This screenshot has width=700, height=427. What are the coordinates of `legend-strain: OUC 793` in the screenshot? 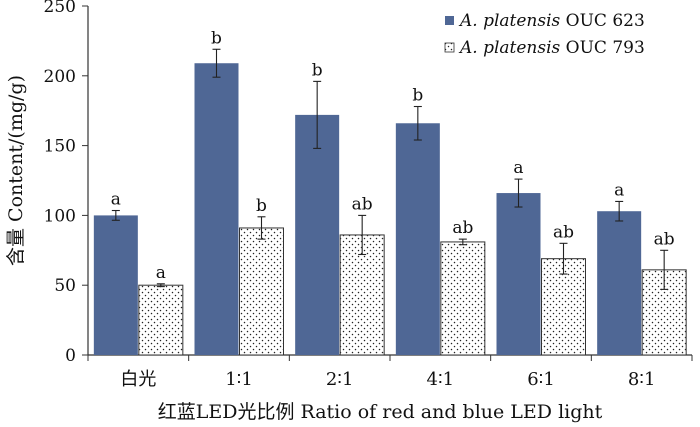 It's located at (602, 48).